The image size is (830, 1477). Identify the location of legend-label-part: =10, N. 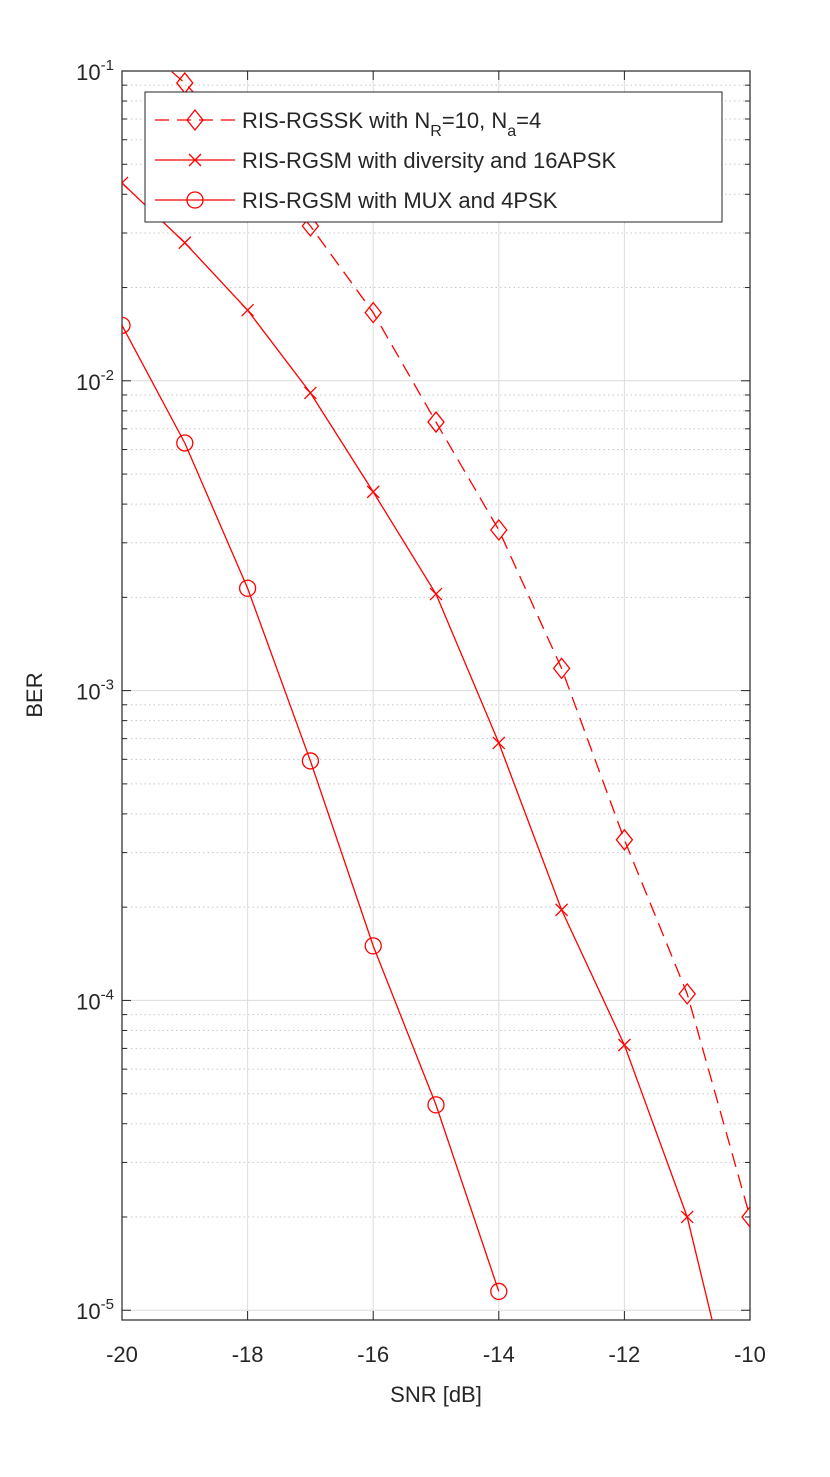
(474, 120).